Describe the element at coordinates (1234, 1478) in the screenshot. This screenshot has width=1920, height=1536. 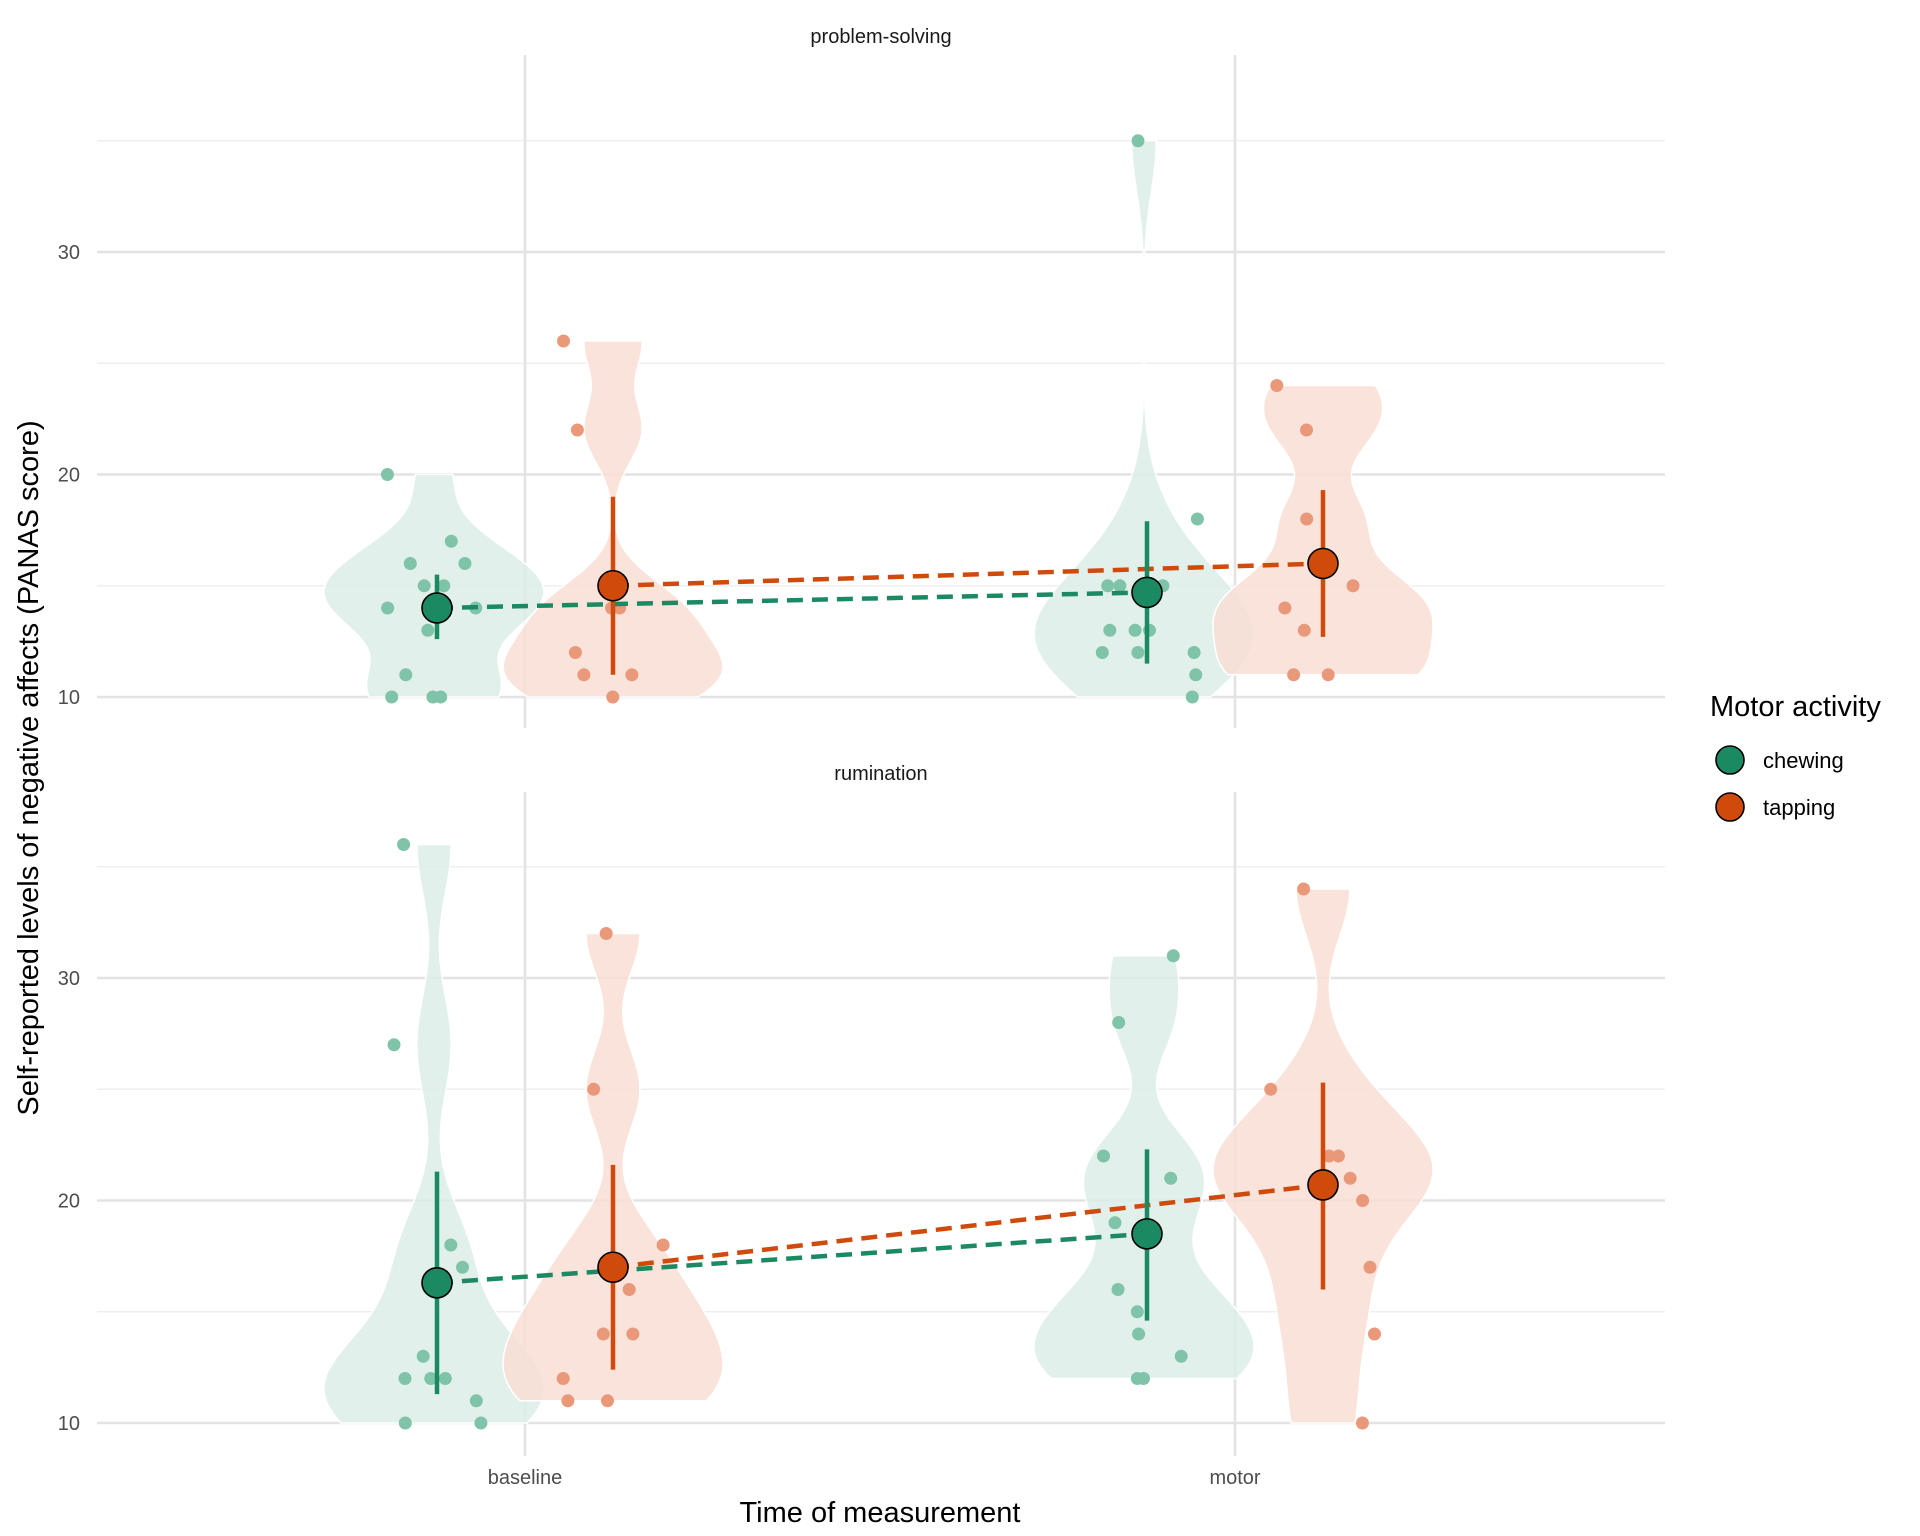
I see `x-tick-label-motor: motor` at that location.